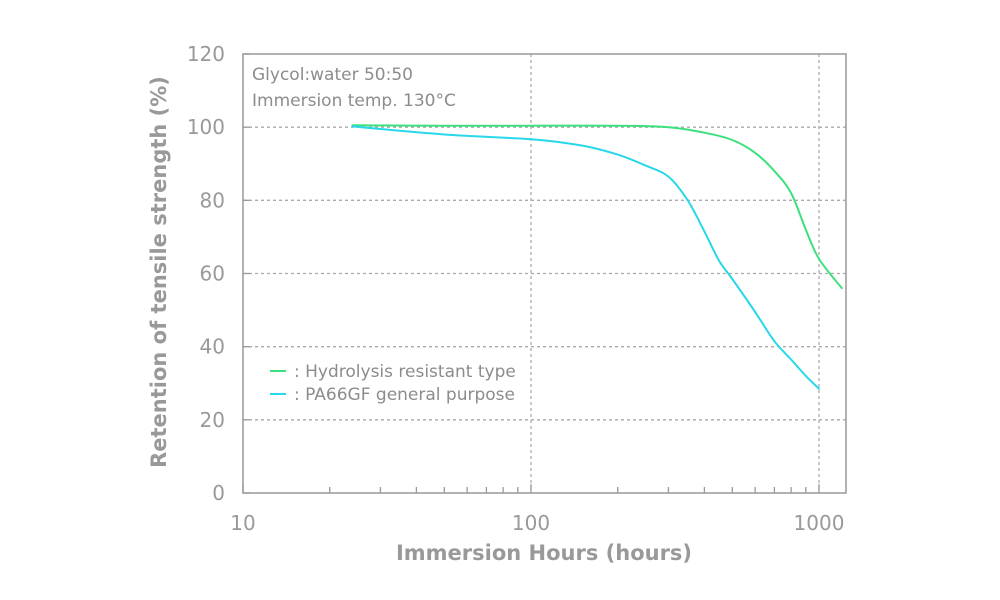 The width and height of the screenshot is (1000, 600). Describe the element at coordinates (206, 127) in the screenshot. I see `y-tick-label-100: 100` at that location.